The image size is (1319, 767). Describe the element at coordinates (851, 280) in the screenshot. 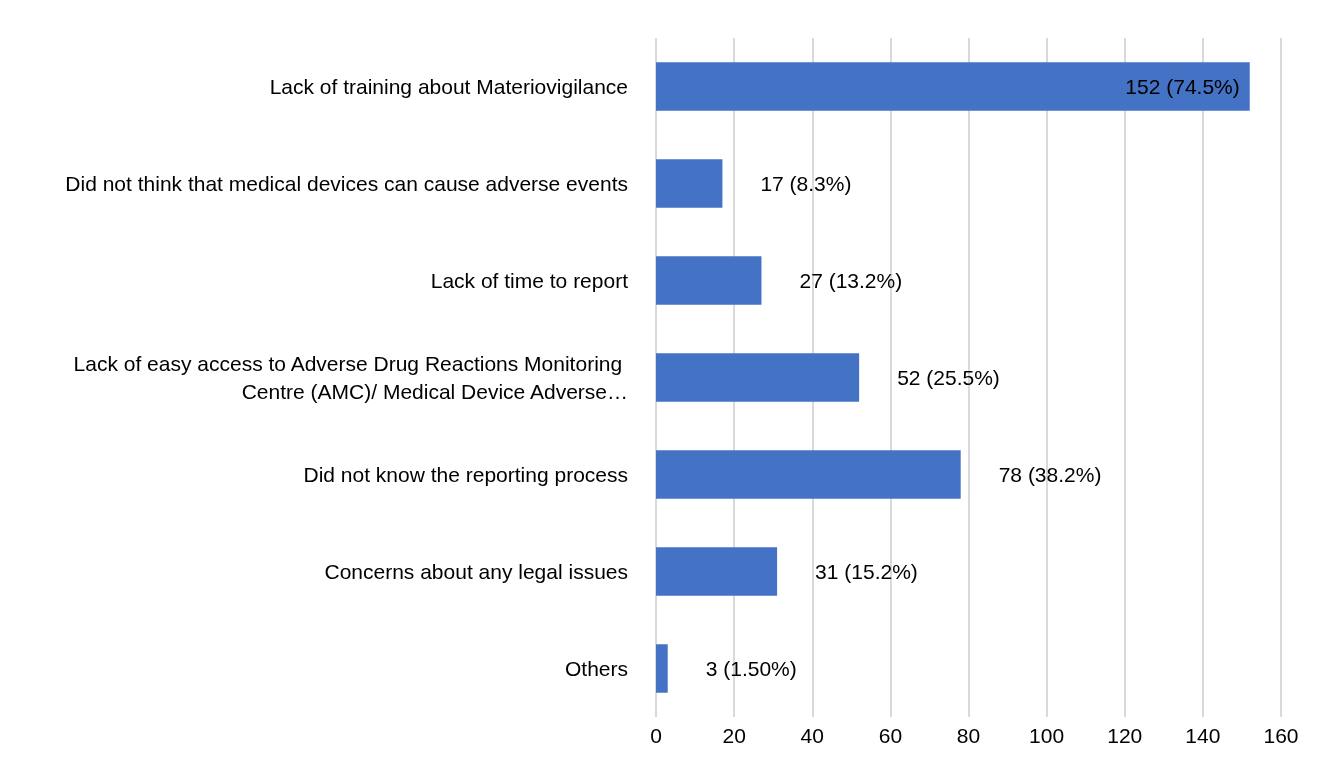

I see `data-label: 27 (13.2%)` at that location.